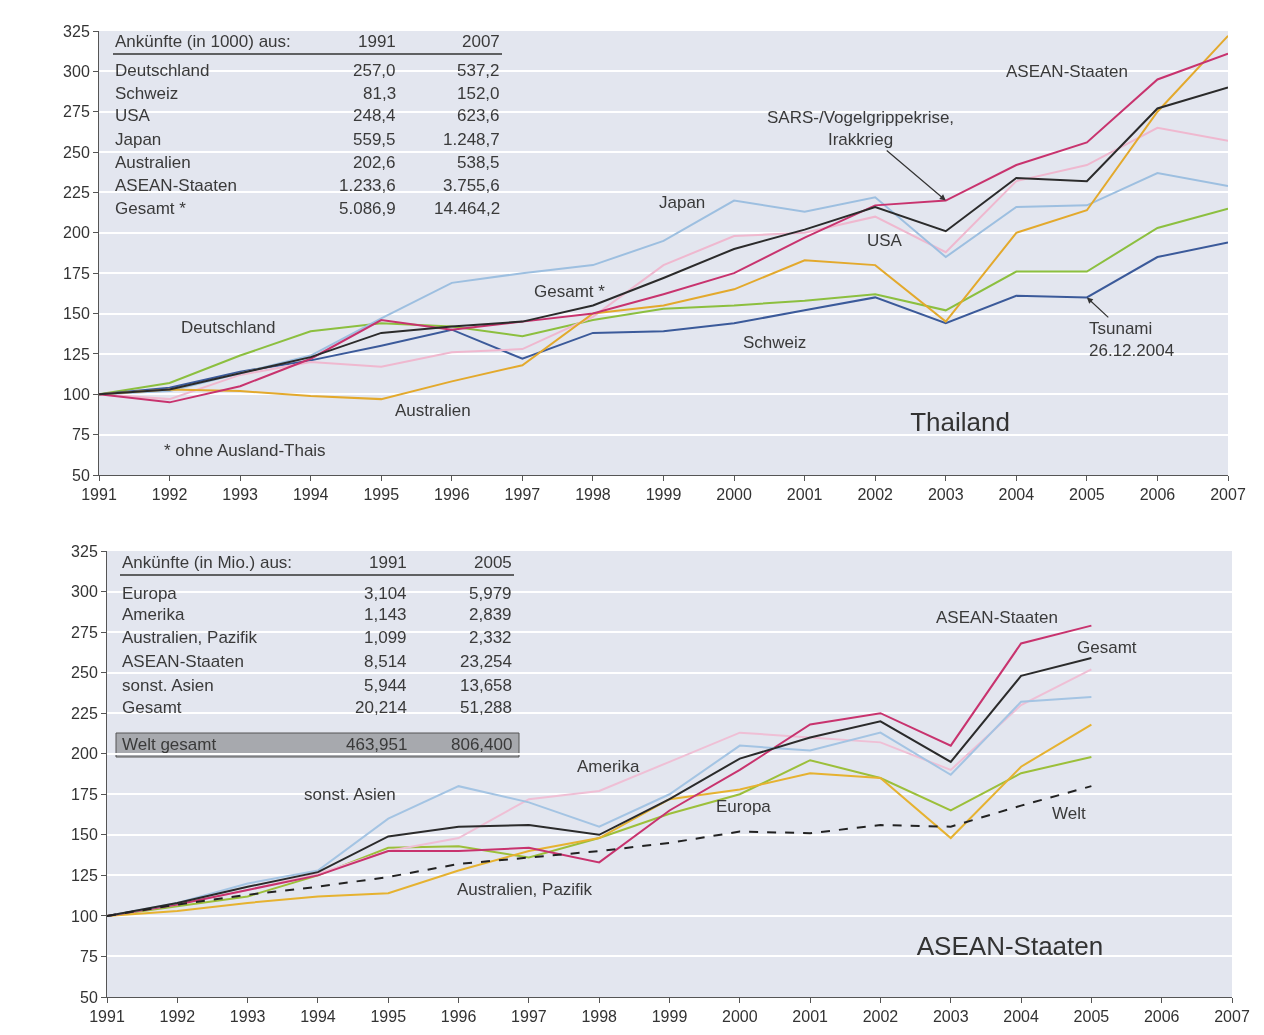 This screenshot has width=1264, height=1035. Describe the element at coordinates (486, 661) in the screenshot. I see `annotation: 23,254` at that location.